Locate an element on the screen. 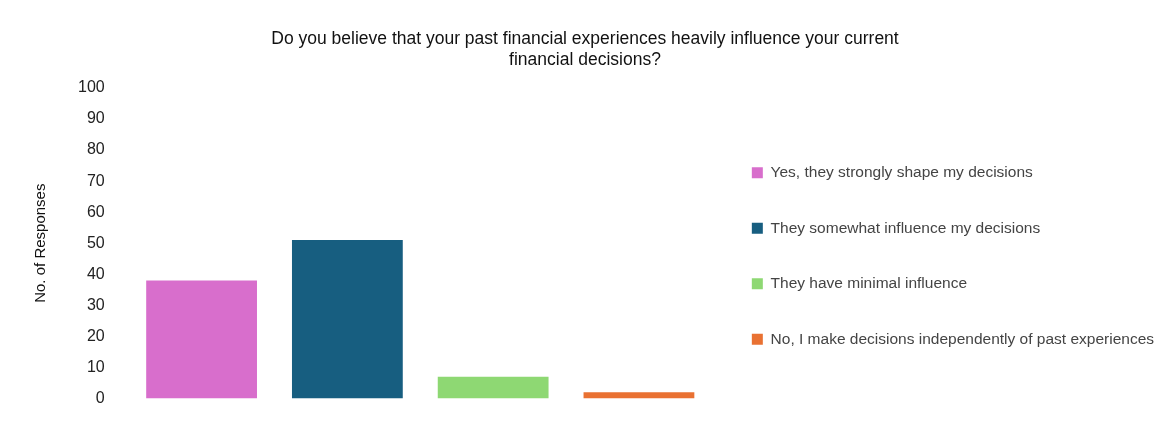  y-tick-label: 100 is located at coordinates (91, 87).